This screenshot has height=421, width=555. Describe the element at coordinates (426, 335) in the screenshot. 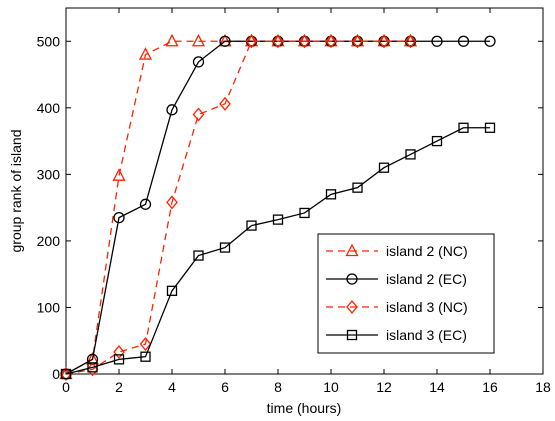

I see `legend-label: island 3 (EC)` at that location.